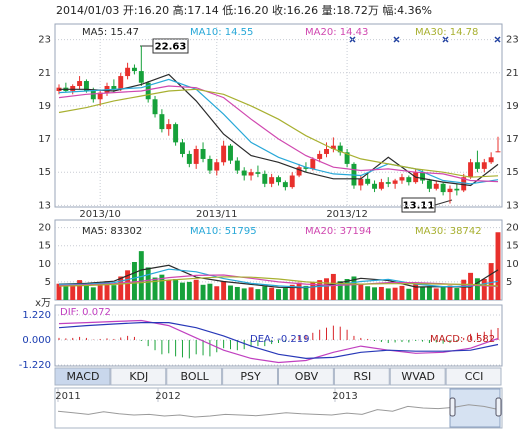  I want to click on y-tick-label-right: 10, so click(512, 264).